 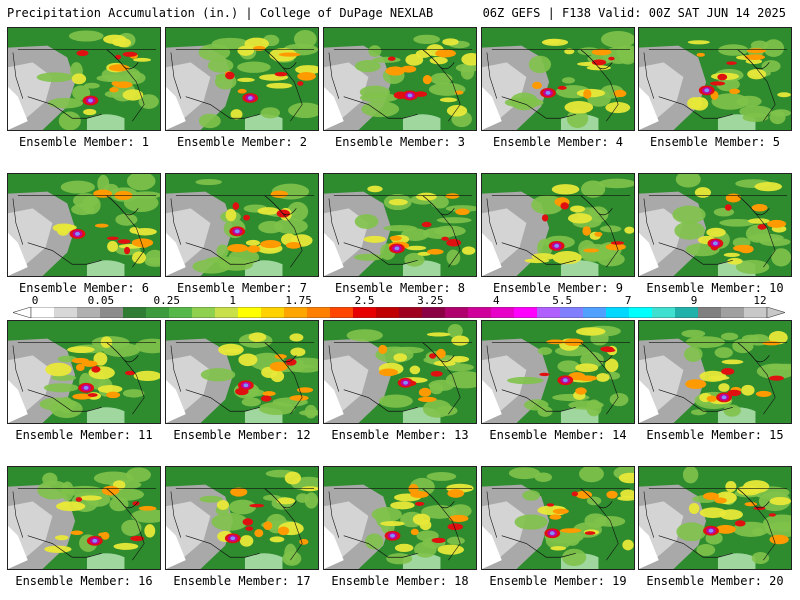 I want to click on member-caption: Ensemble Member: 10, so click(x=715, y=288).